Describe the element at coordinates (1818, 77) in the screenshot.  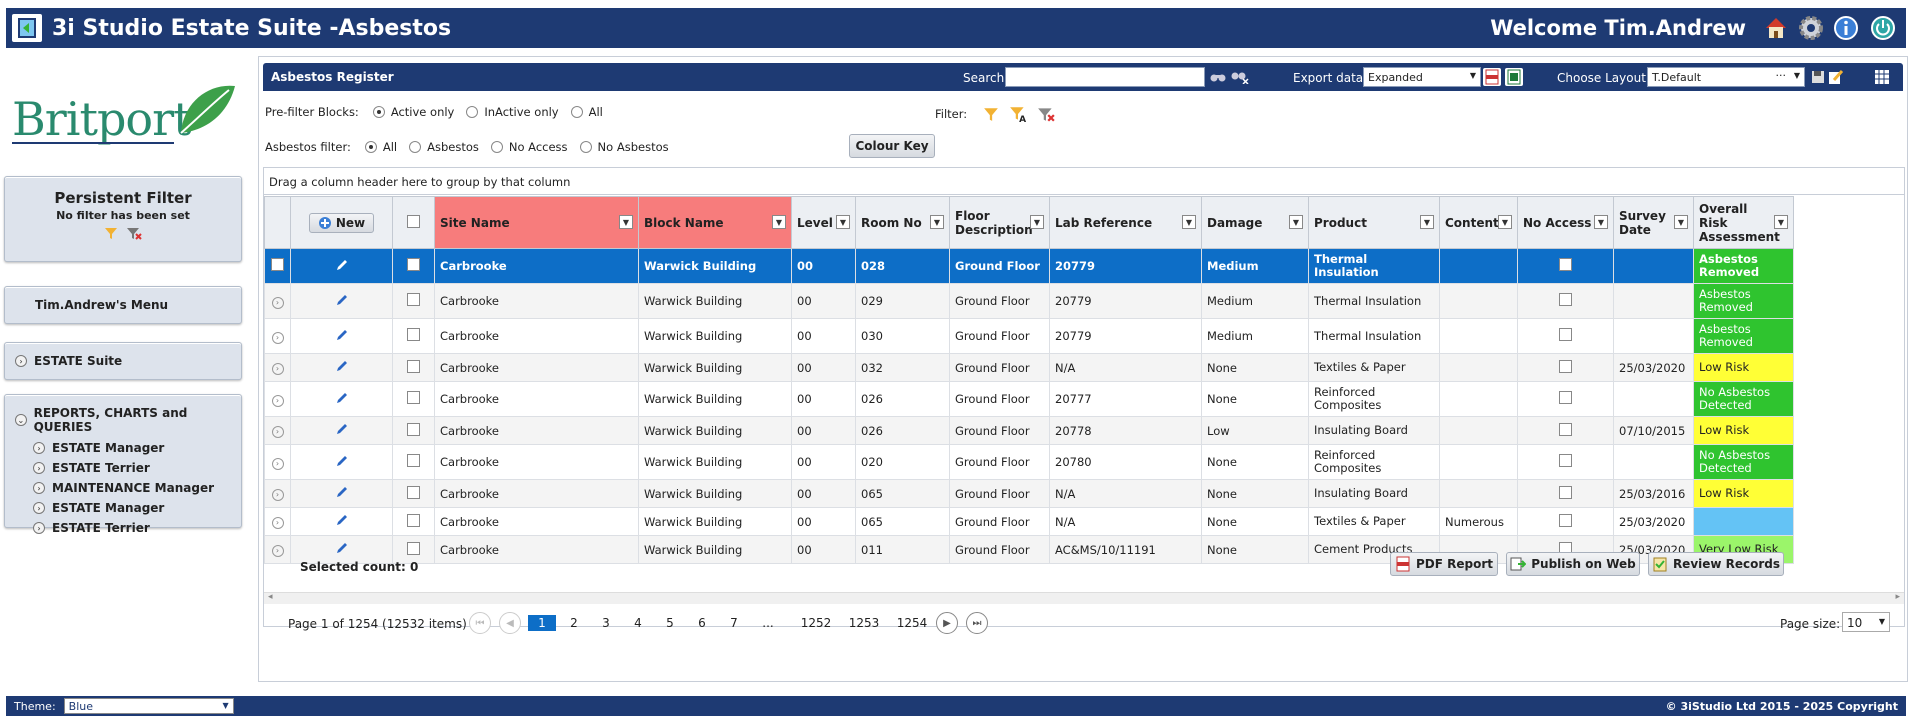
I see `save-layout-icon` at that location.